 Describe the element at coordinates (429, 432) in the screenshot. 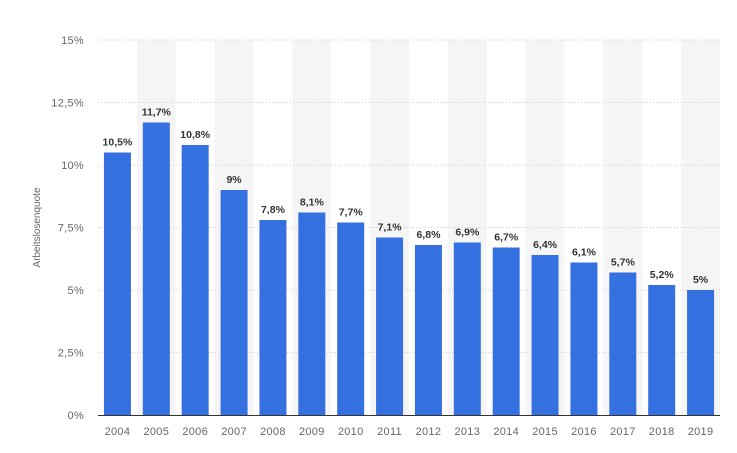

I see `x-tick-label: 2012` at that location.